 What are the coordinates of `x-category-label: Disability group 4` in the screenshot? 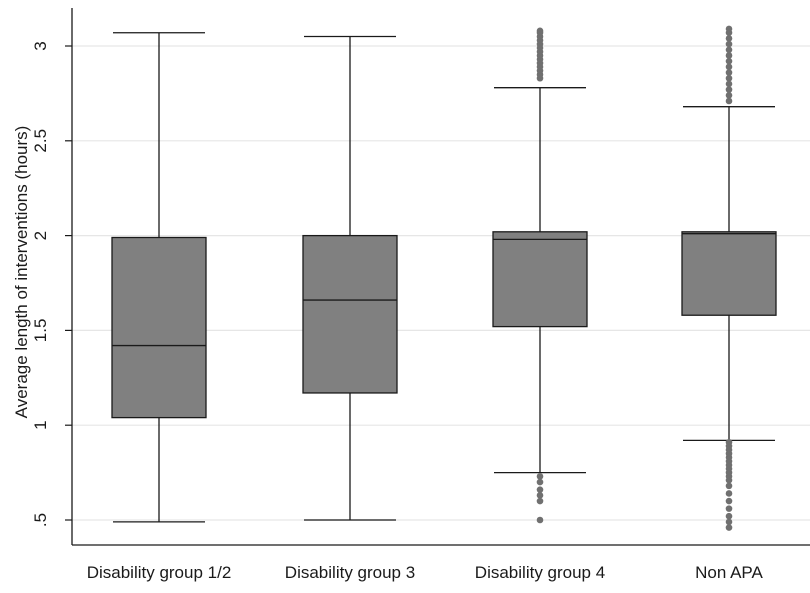 It's located at (540, 572).